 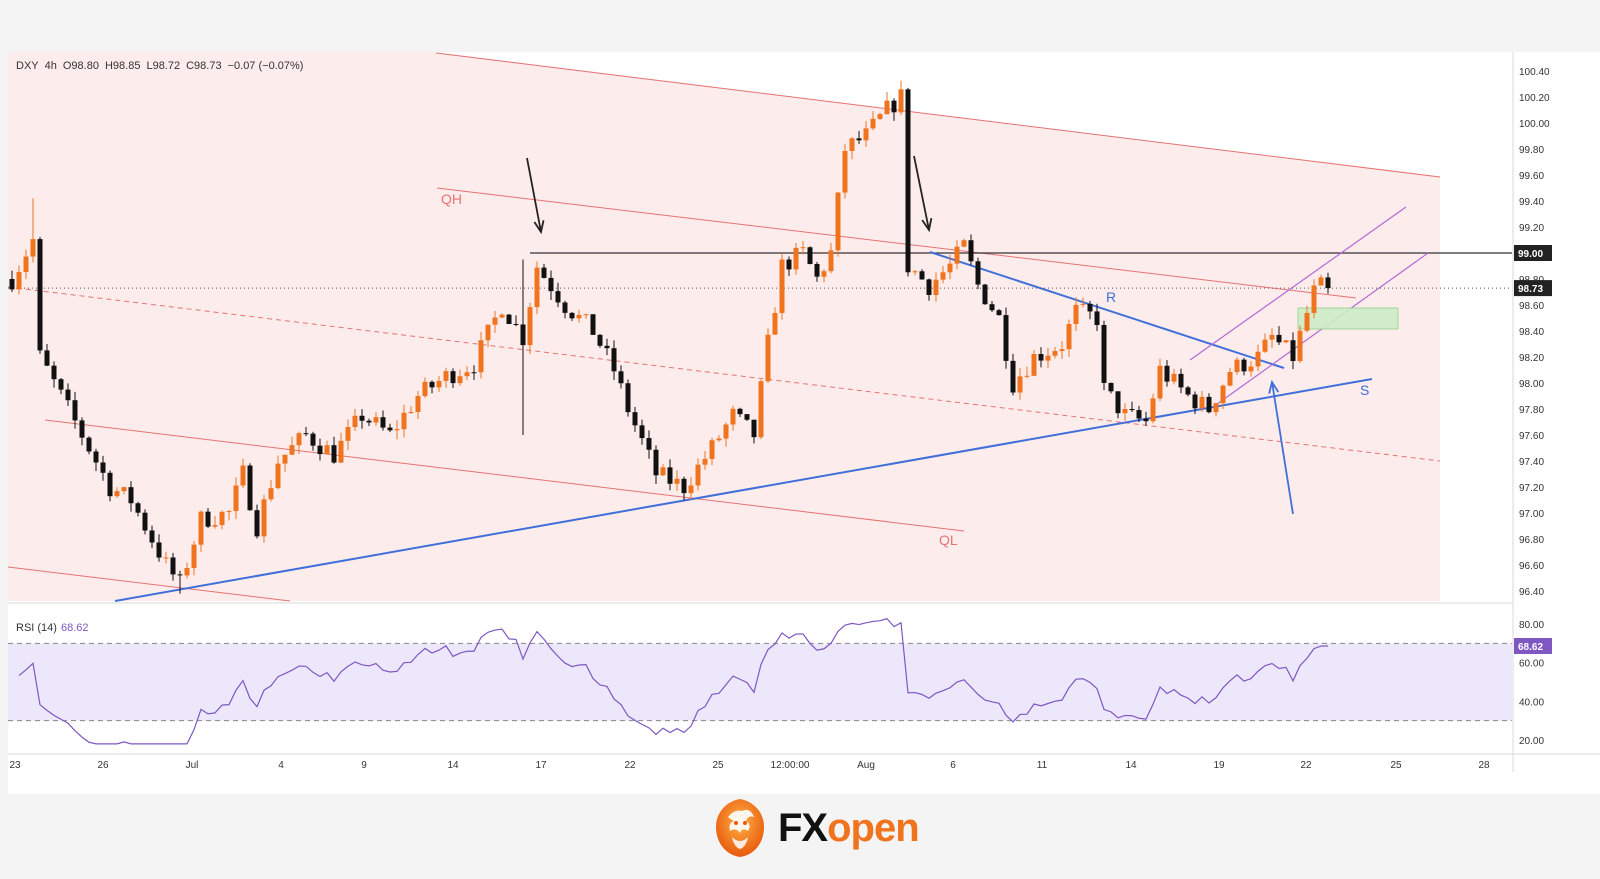 I want to click on price-tick-label: 96.40, so click(x=1531, y=592).